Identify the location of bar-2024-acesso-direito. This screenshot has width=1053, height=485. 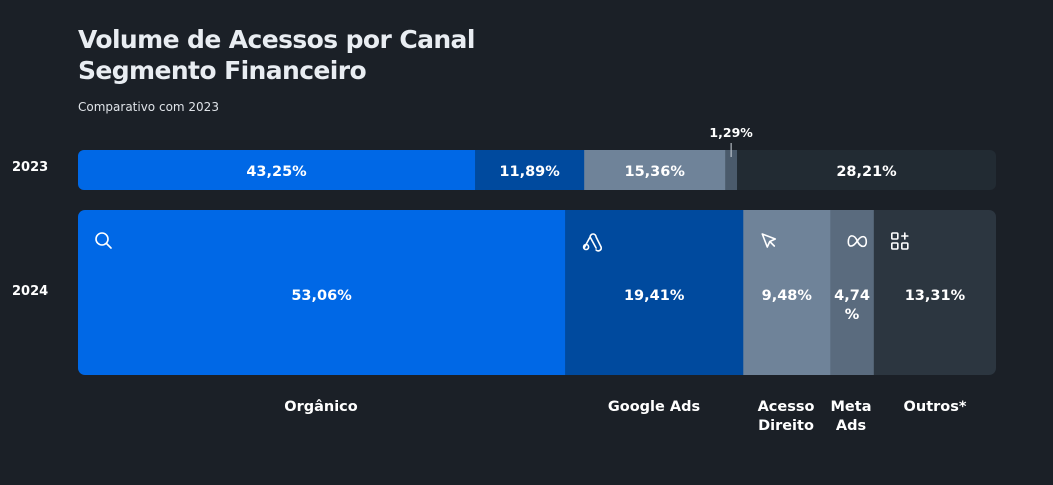
(787, 292).